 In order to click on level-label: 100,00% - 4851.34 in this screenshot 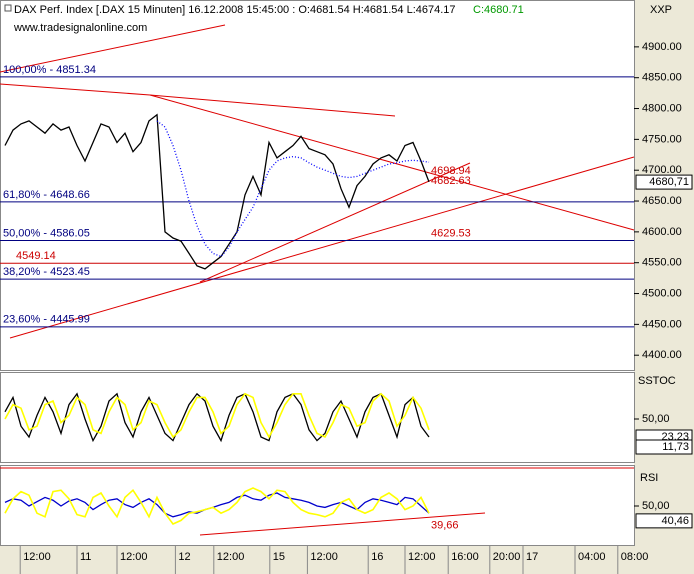, I will do `click(49, 70)`.